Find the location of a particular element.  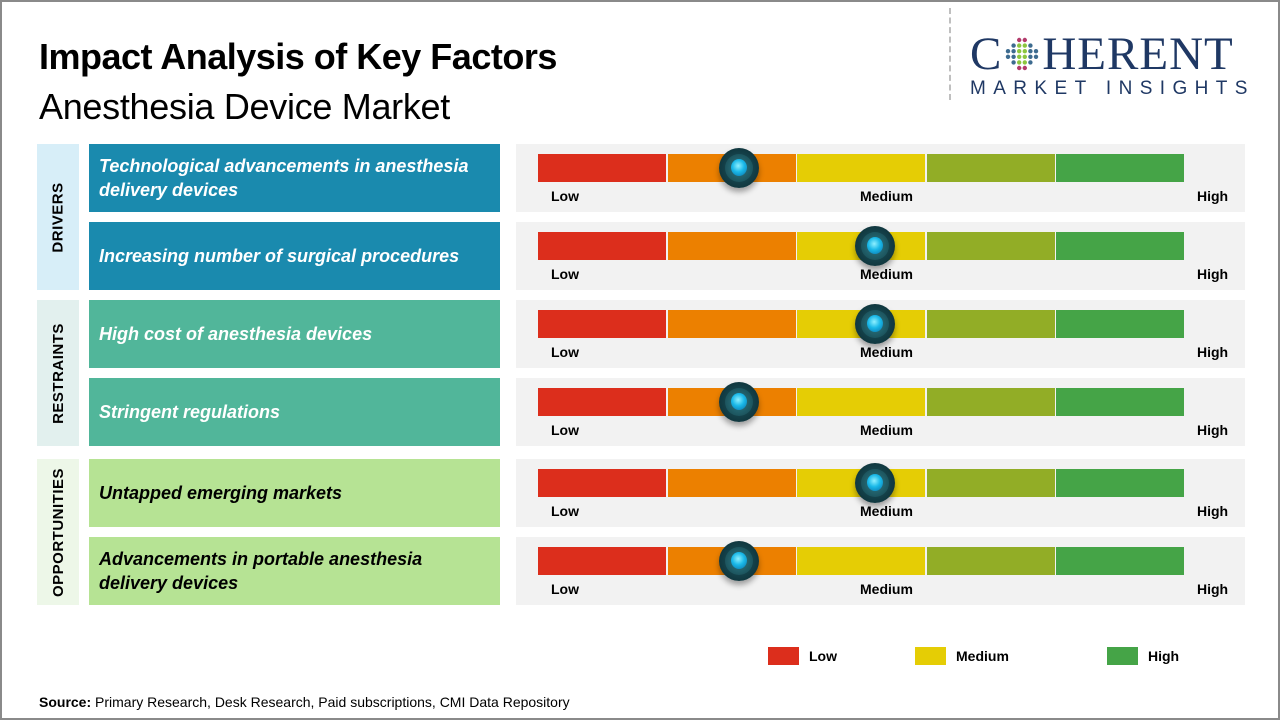

factor-text: Increasing number of surgical procedures is located at coordinates (279, 256).